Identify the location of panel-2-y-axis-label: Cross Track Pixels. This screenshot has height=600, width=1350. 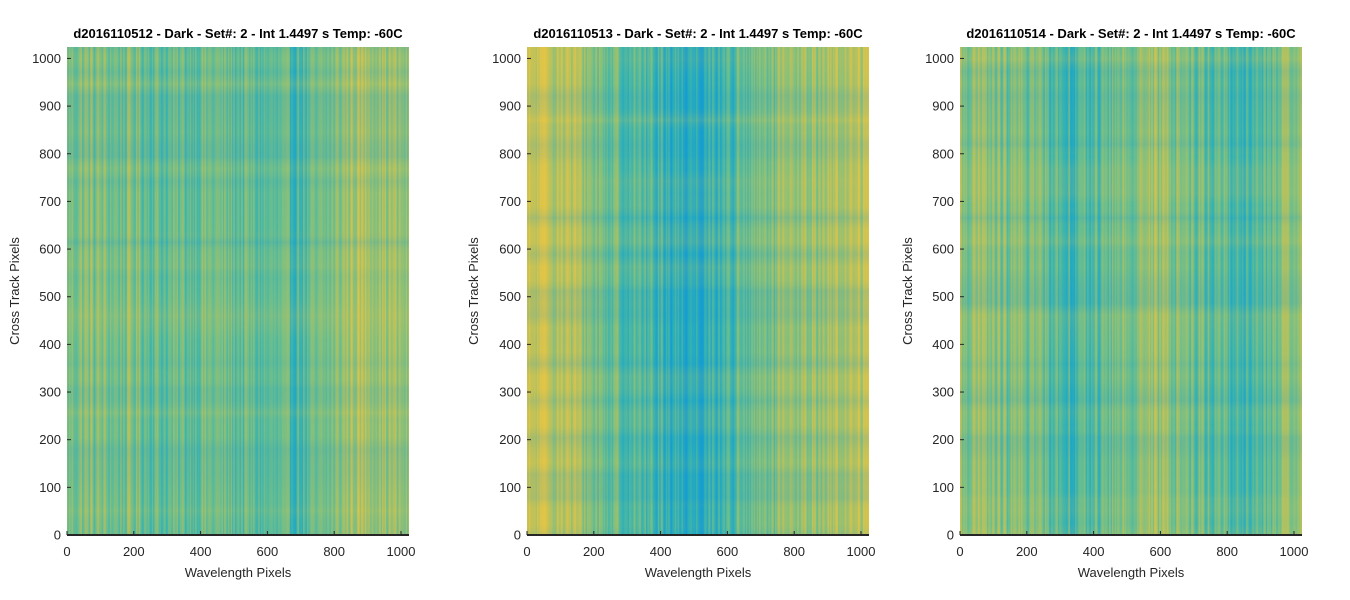
(473, 291).